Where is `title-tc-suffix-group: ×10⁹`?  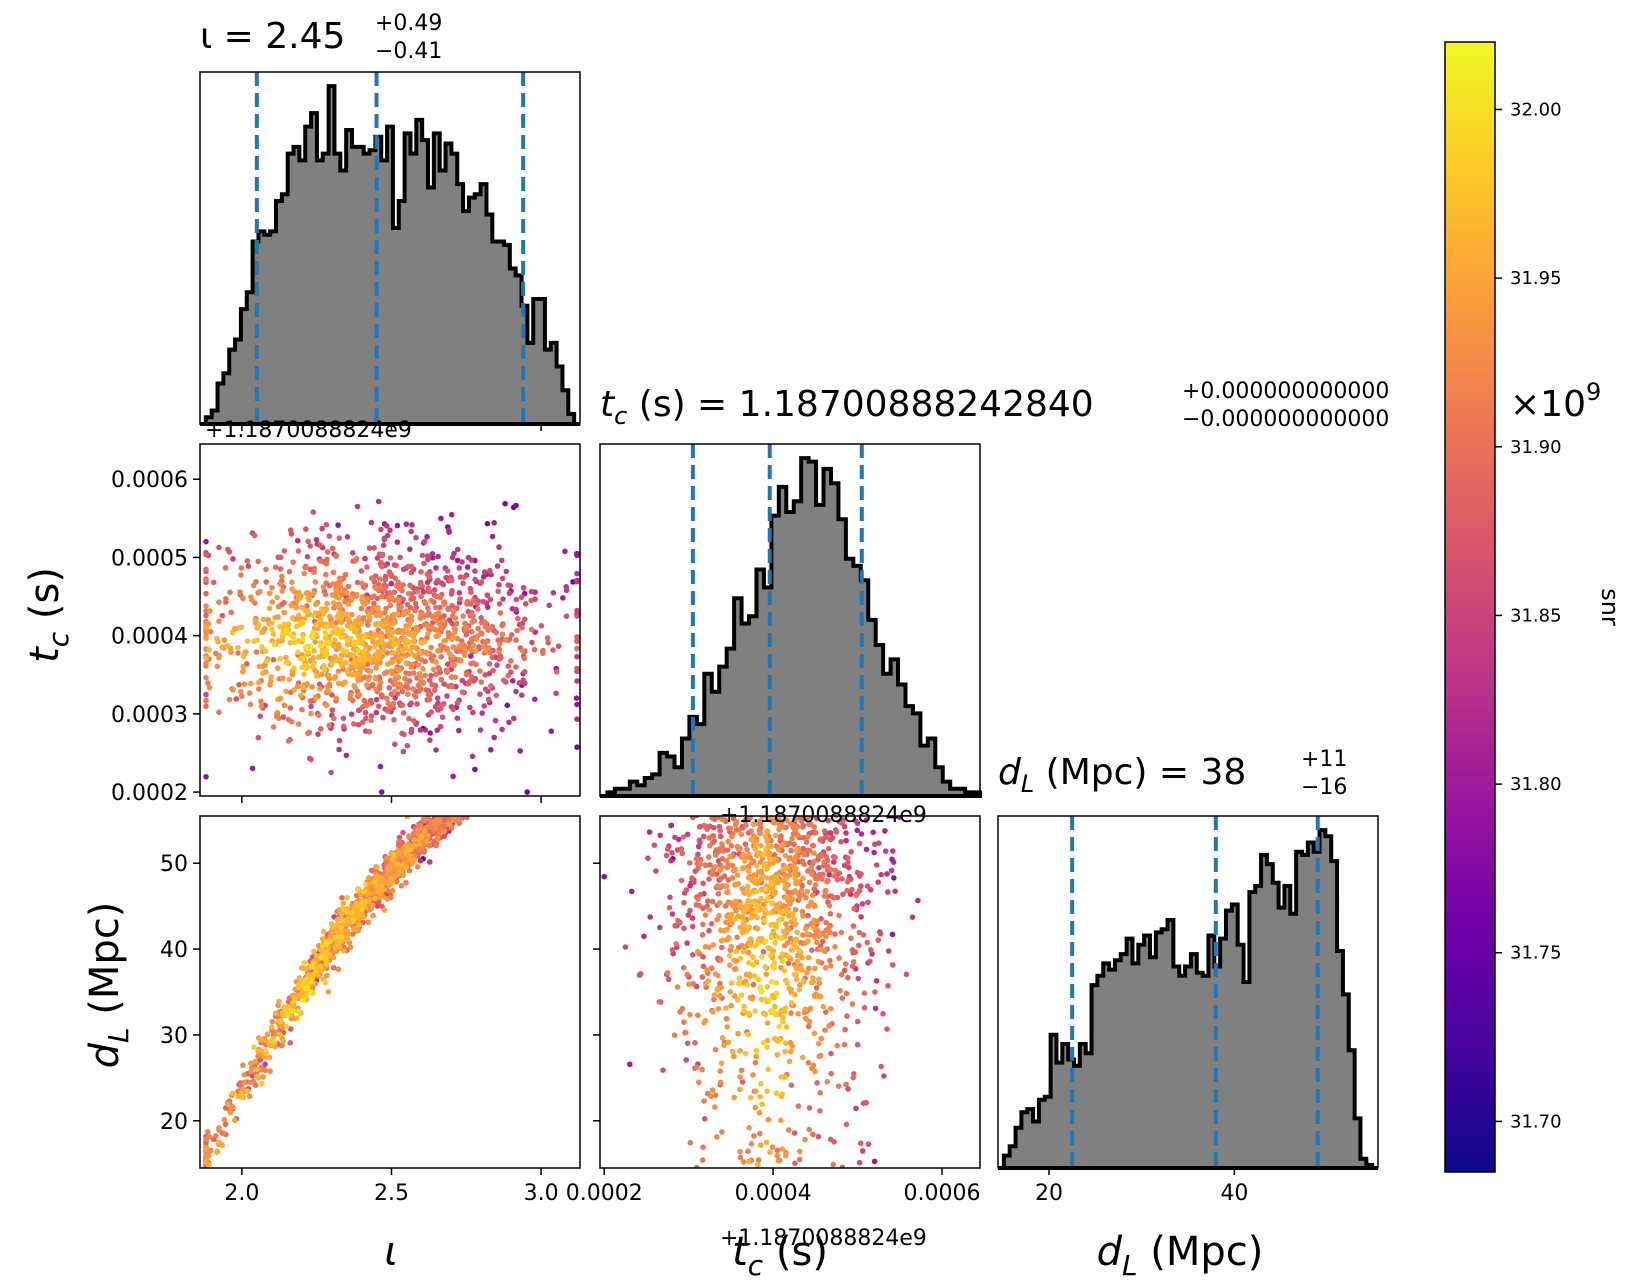
title-tc-suffix-group: ×10⁹ is located at coordinates (1555, 401).